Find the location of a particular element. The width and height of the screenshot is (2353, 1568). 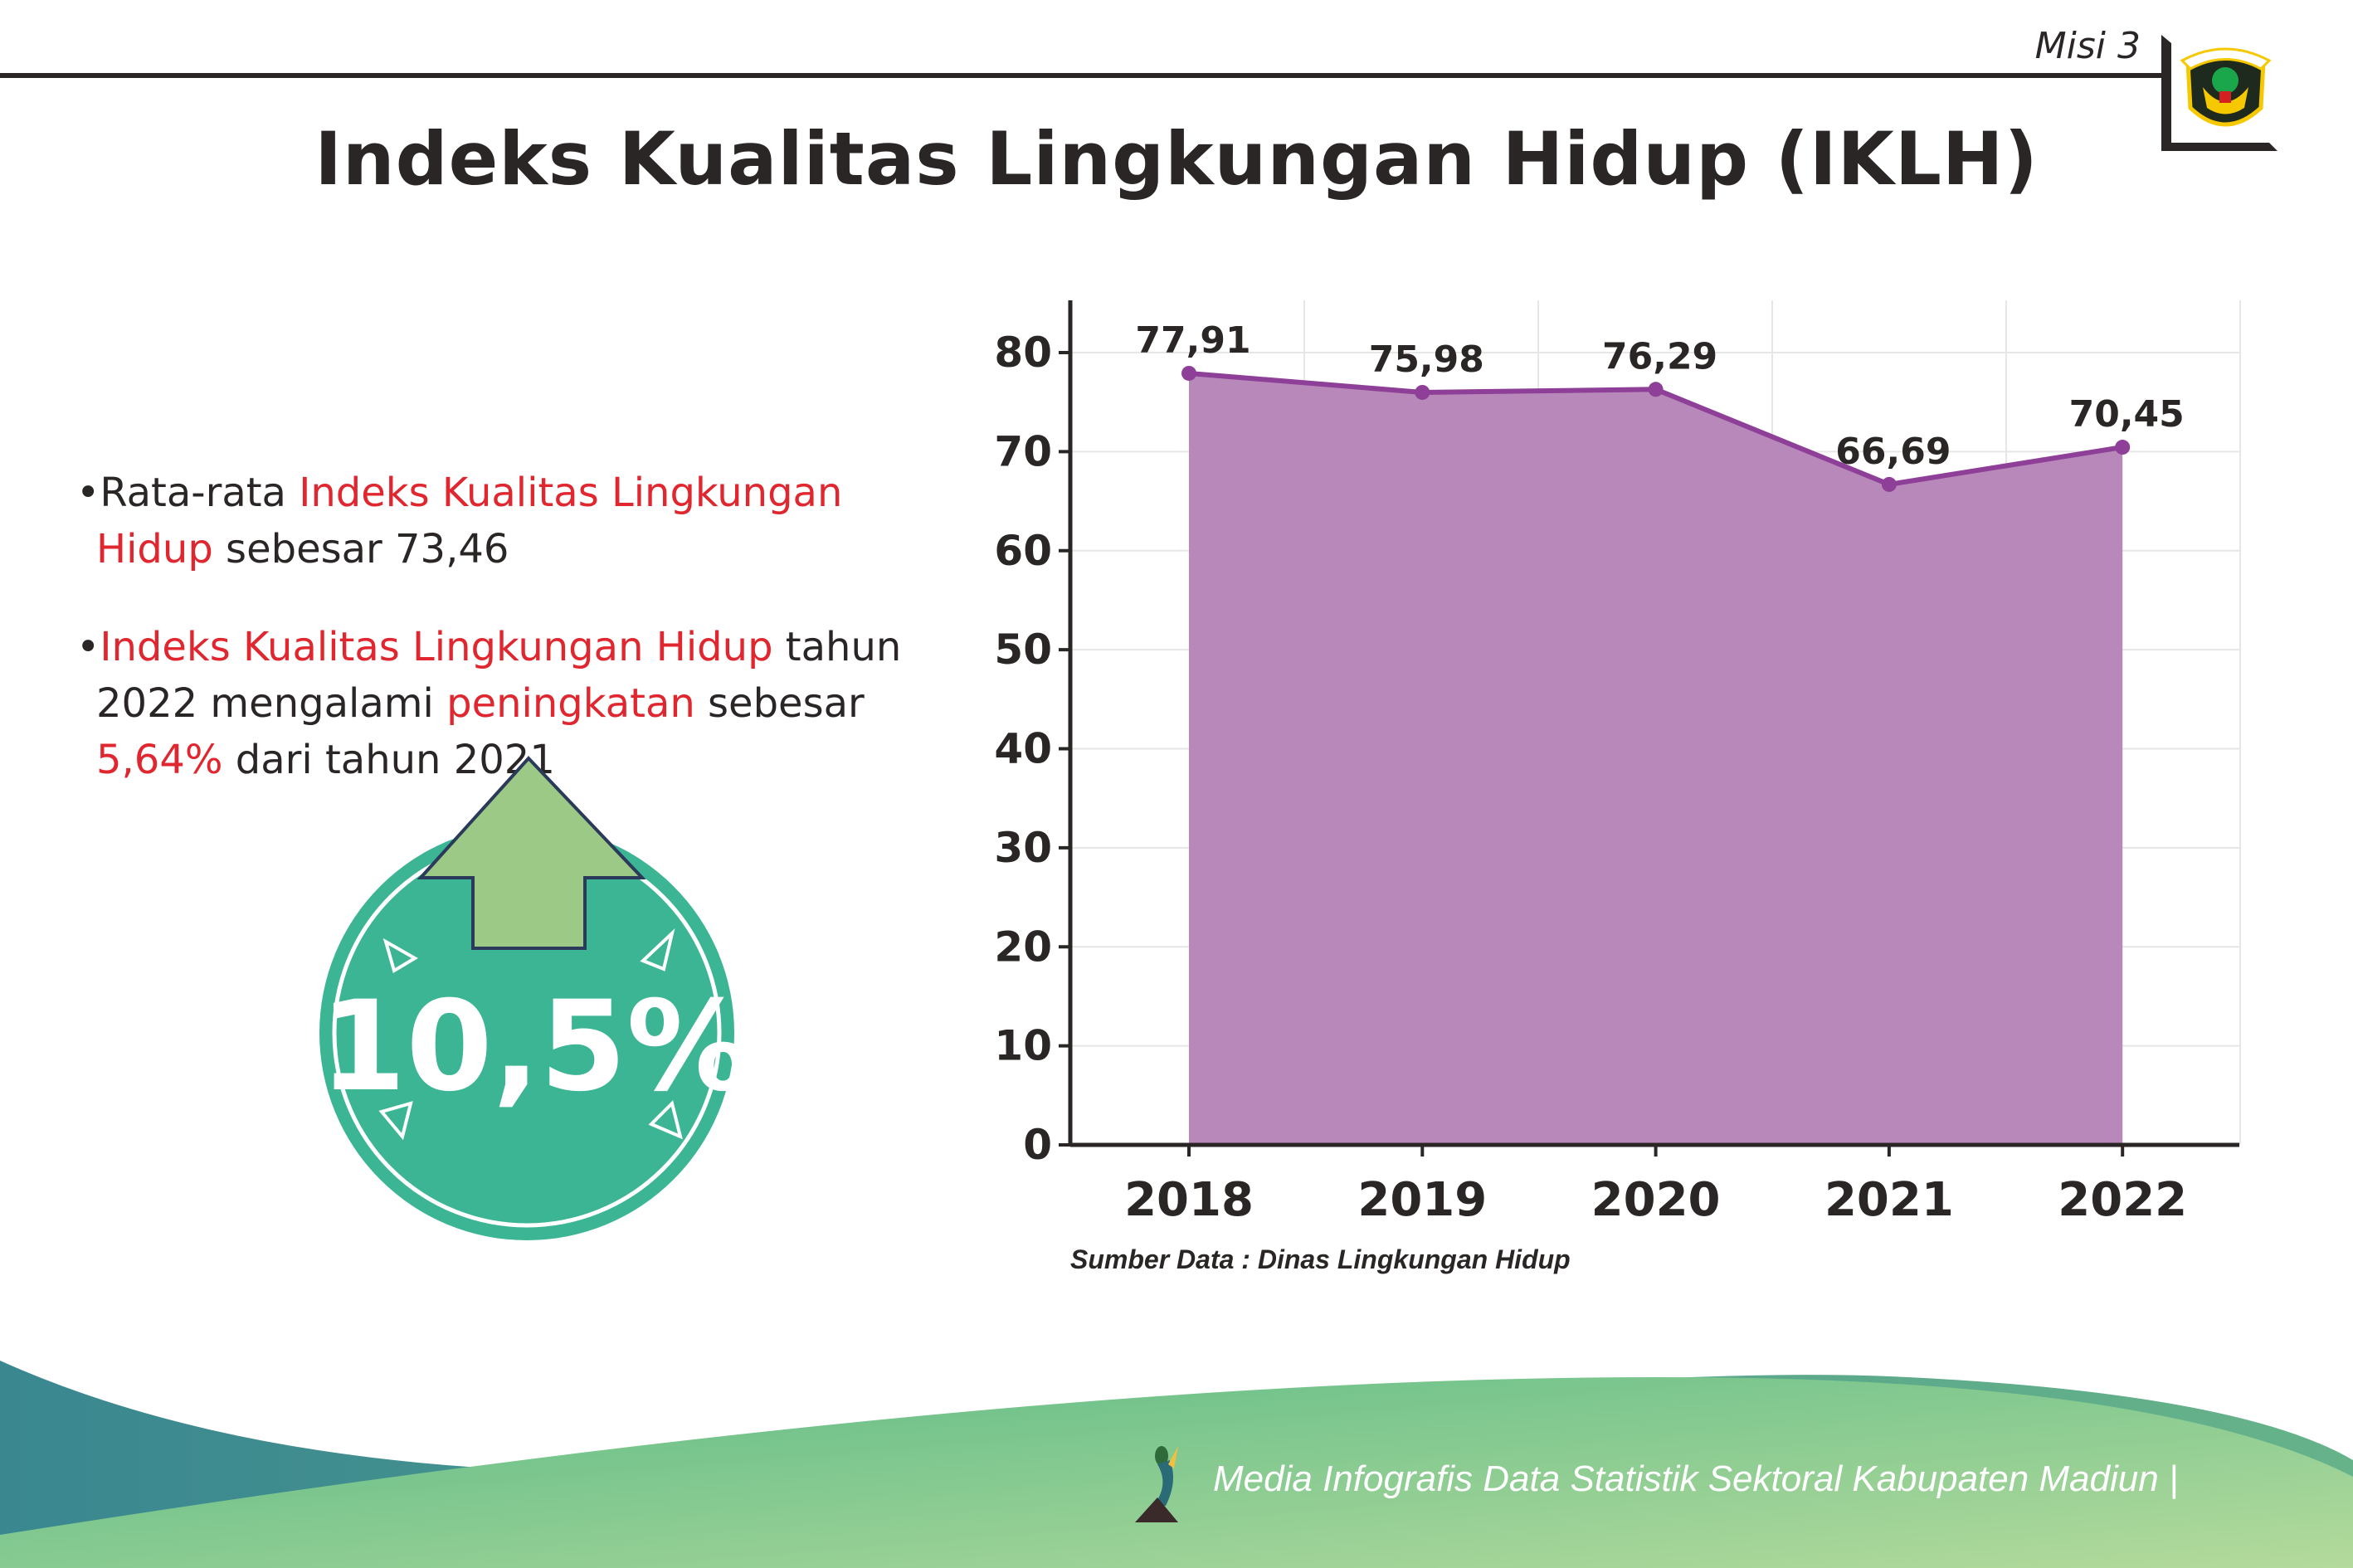

data-label: 77,91 is located at coordinates (1192, 340).